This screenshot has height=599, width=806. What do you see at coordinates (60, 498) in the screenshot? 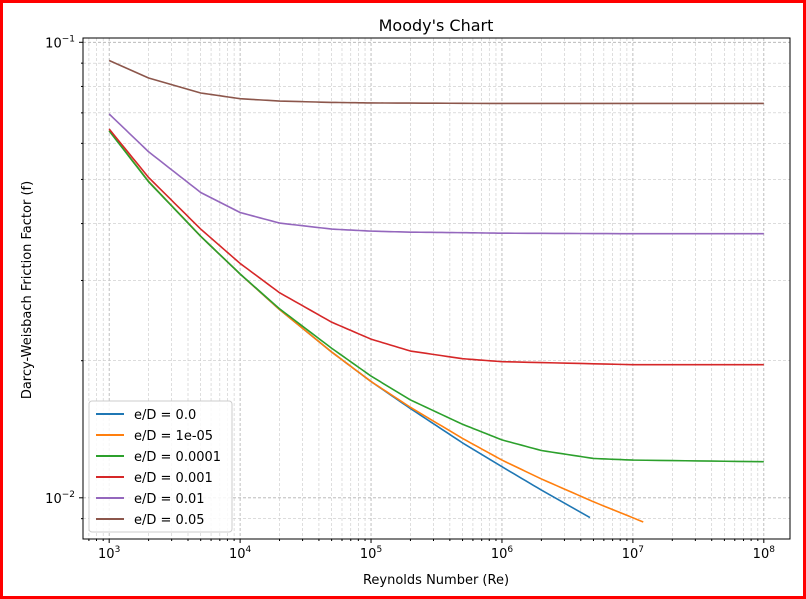
I see `y-tick-label: 10⁻²` at bounding box center [60, 498].